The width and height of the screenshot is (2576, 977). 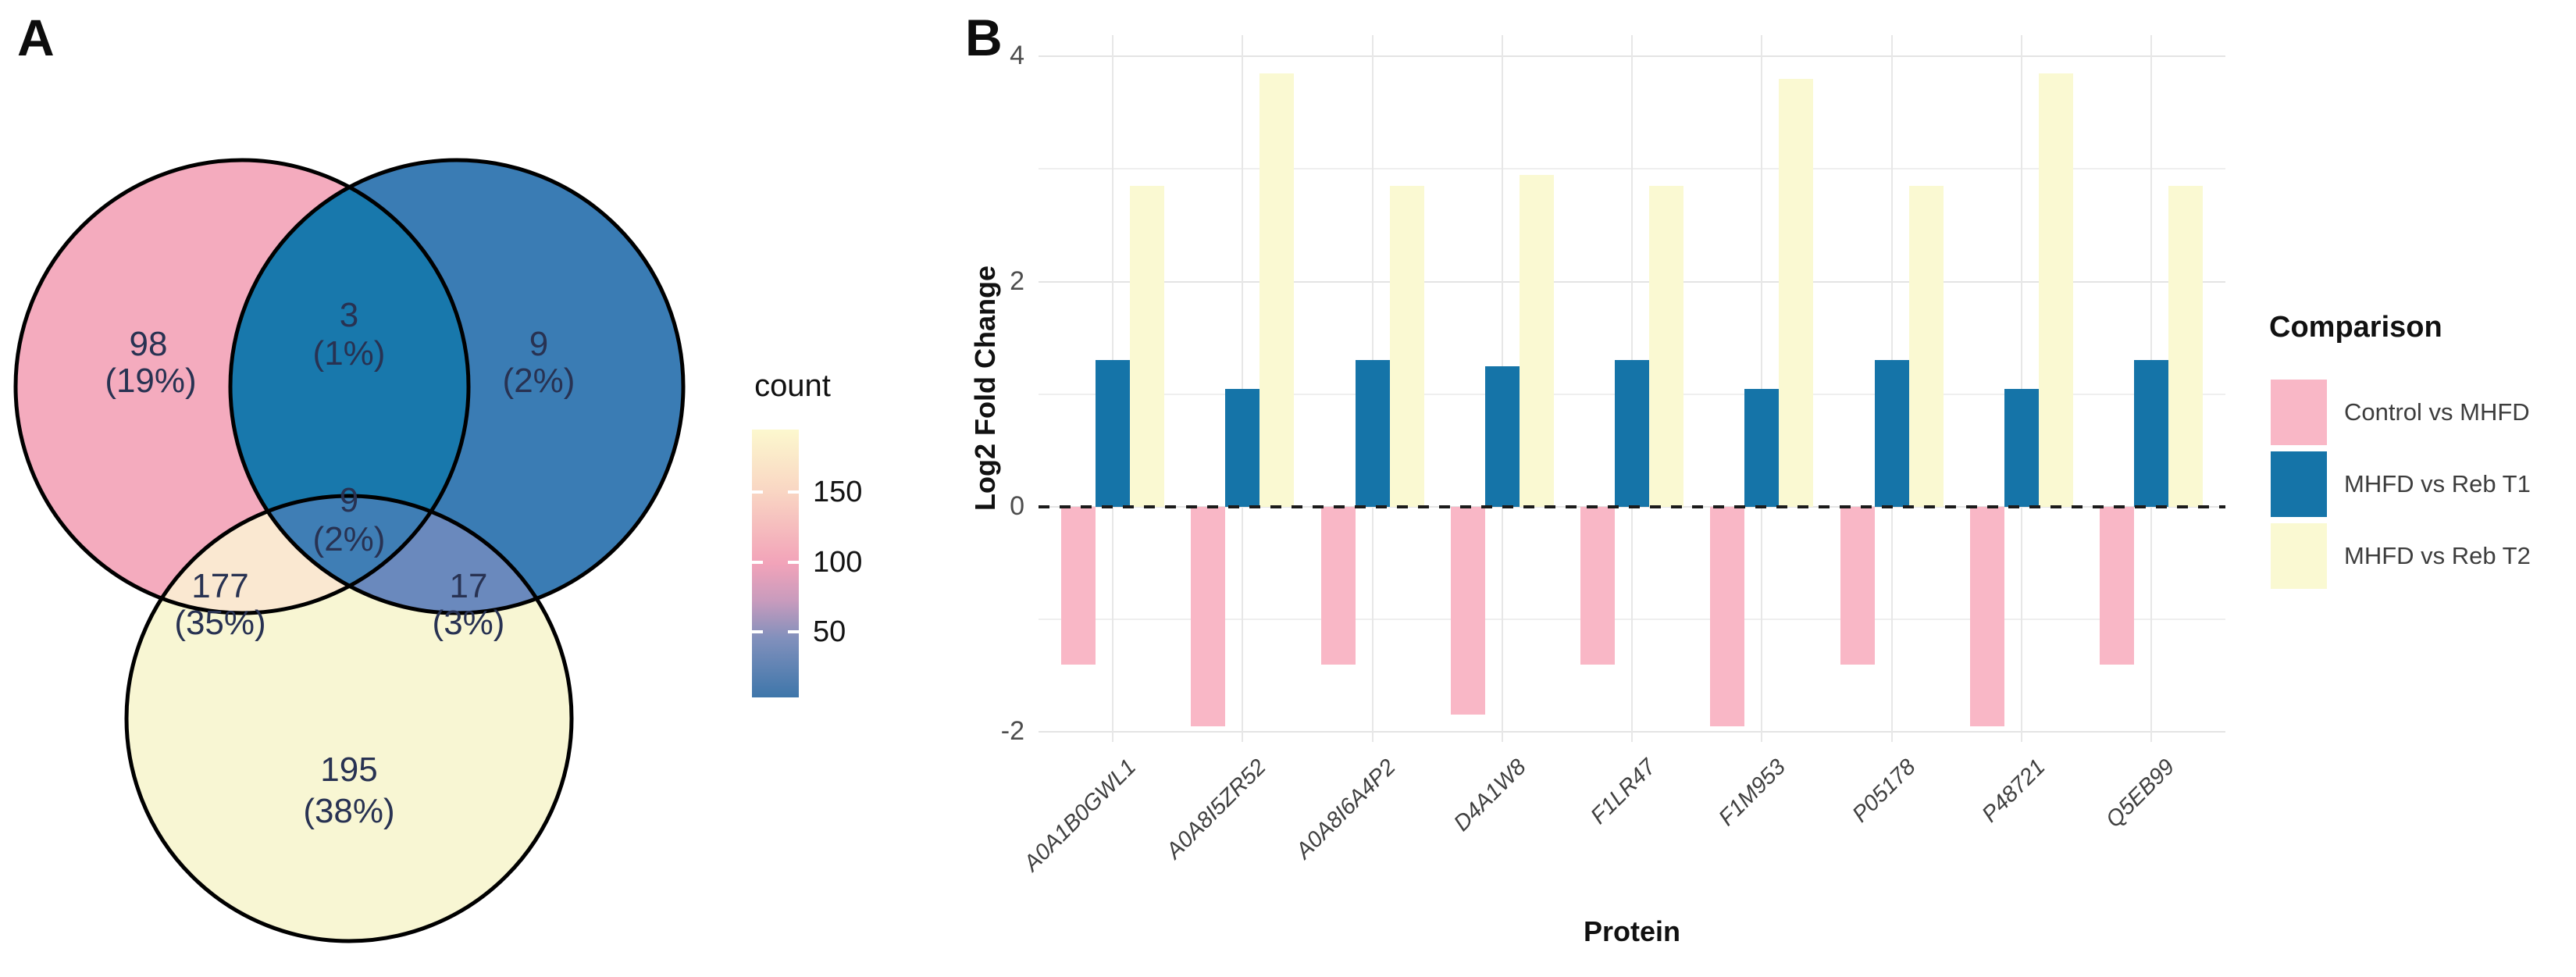 I want to click on legend-label: MHFD vs Reb T2, so click(x=2437, y=555).